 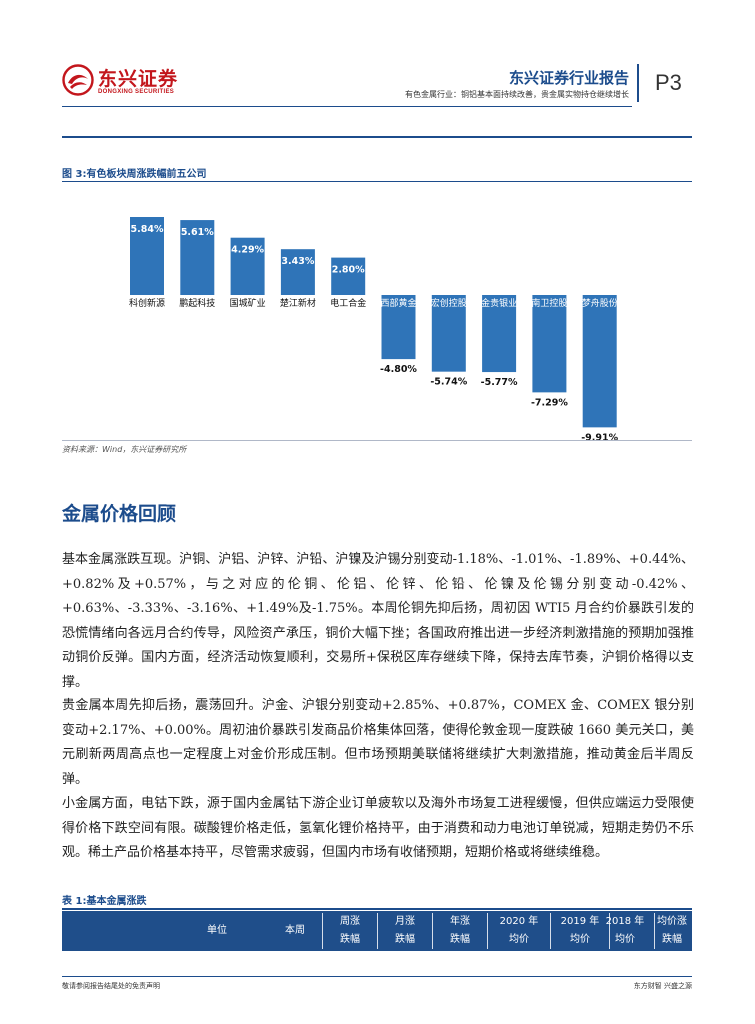 What do you see at coordinates (136, 92) in the screenshot?
I see `logo-english-text: DONGXING SECURITIES` at bounding box center [136, 92].